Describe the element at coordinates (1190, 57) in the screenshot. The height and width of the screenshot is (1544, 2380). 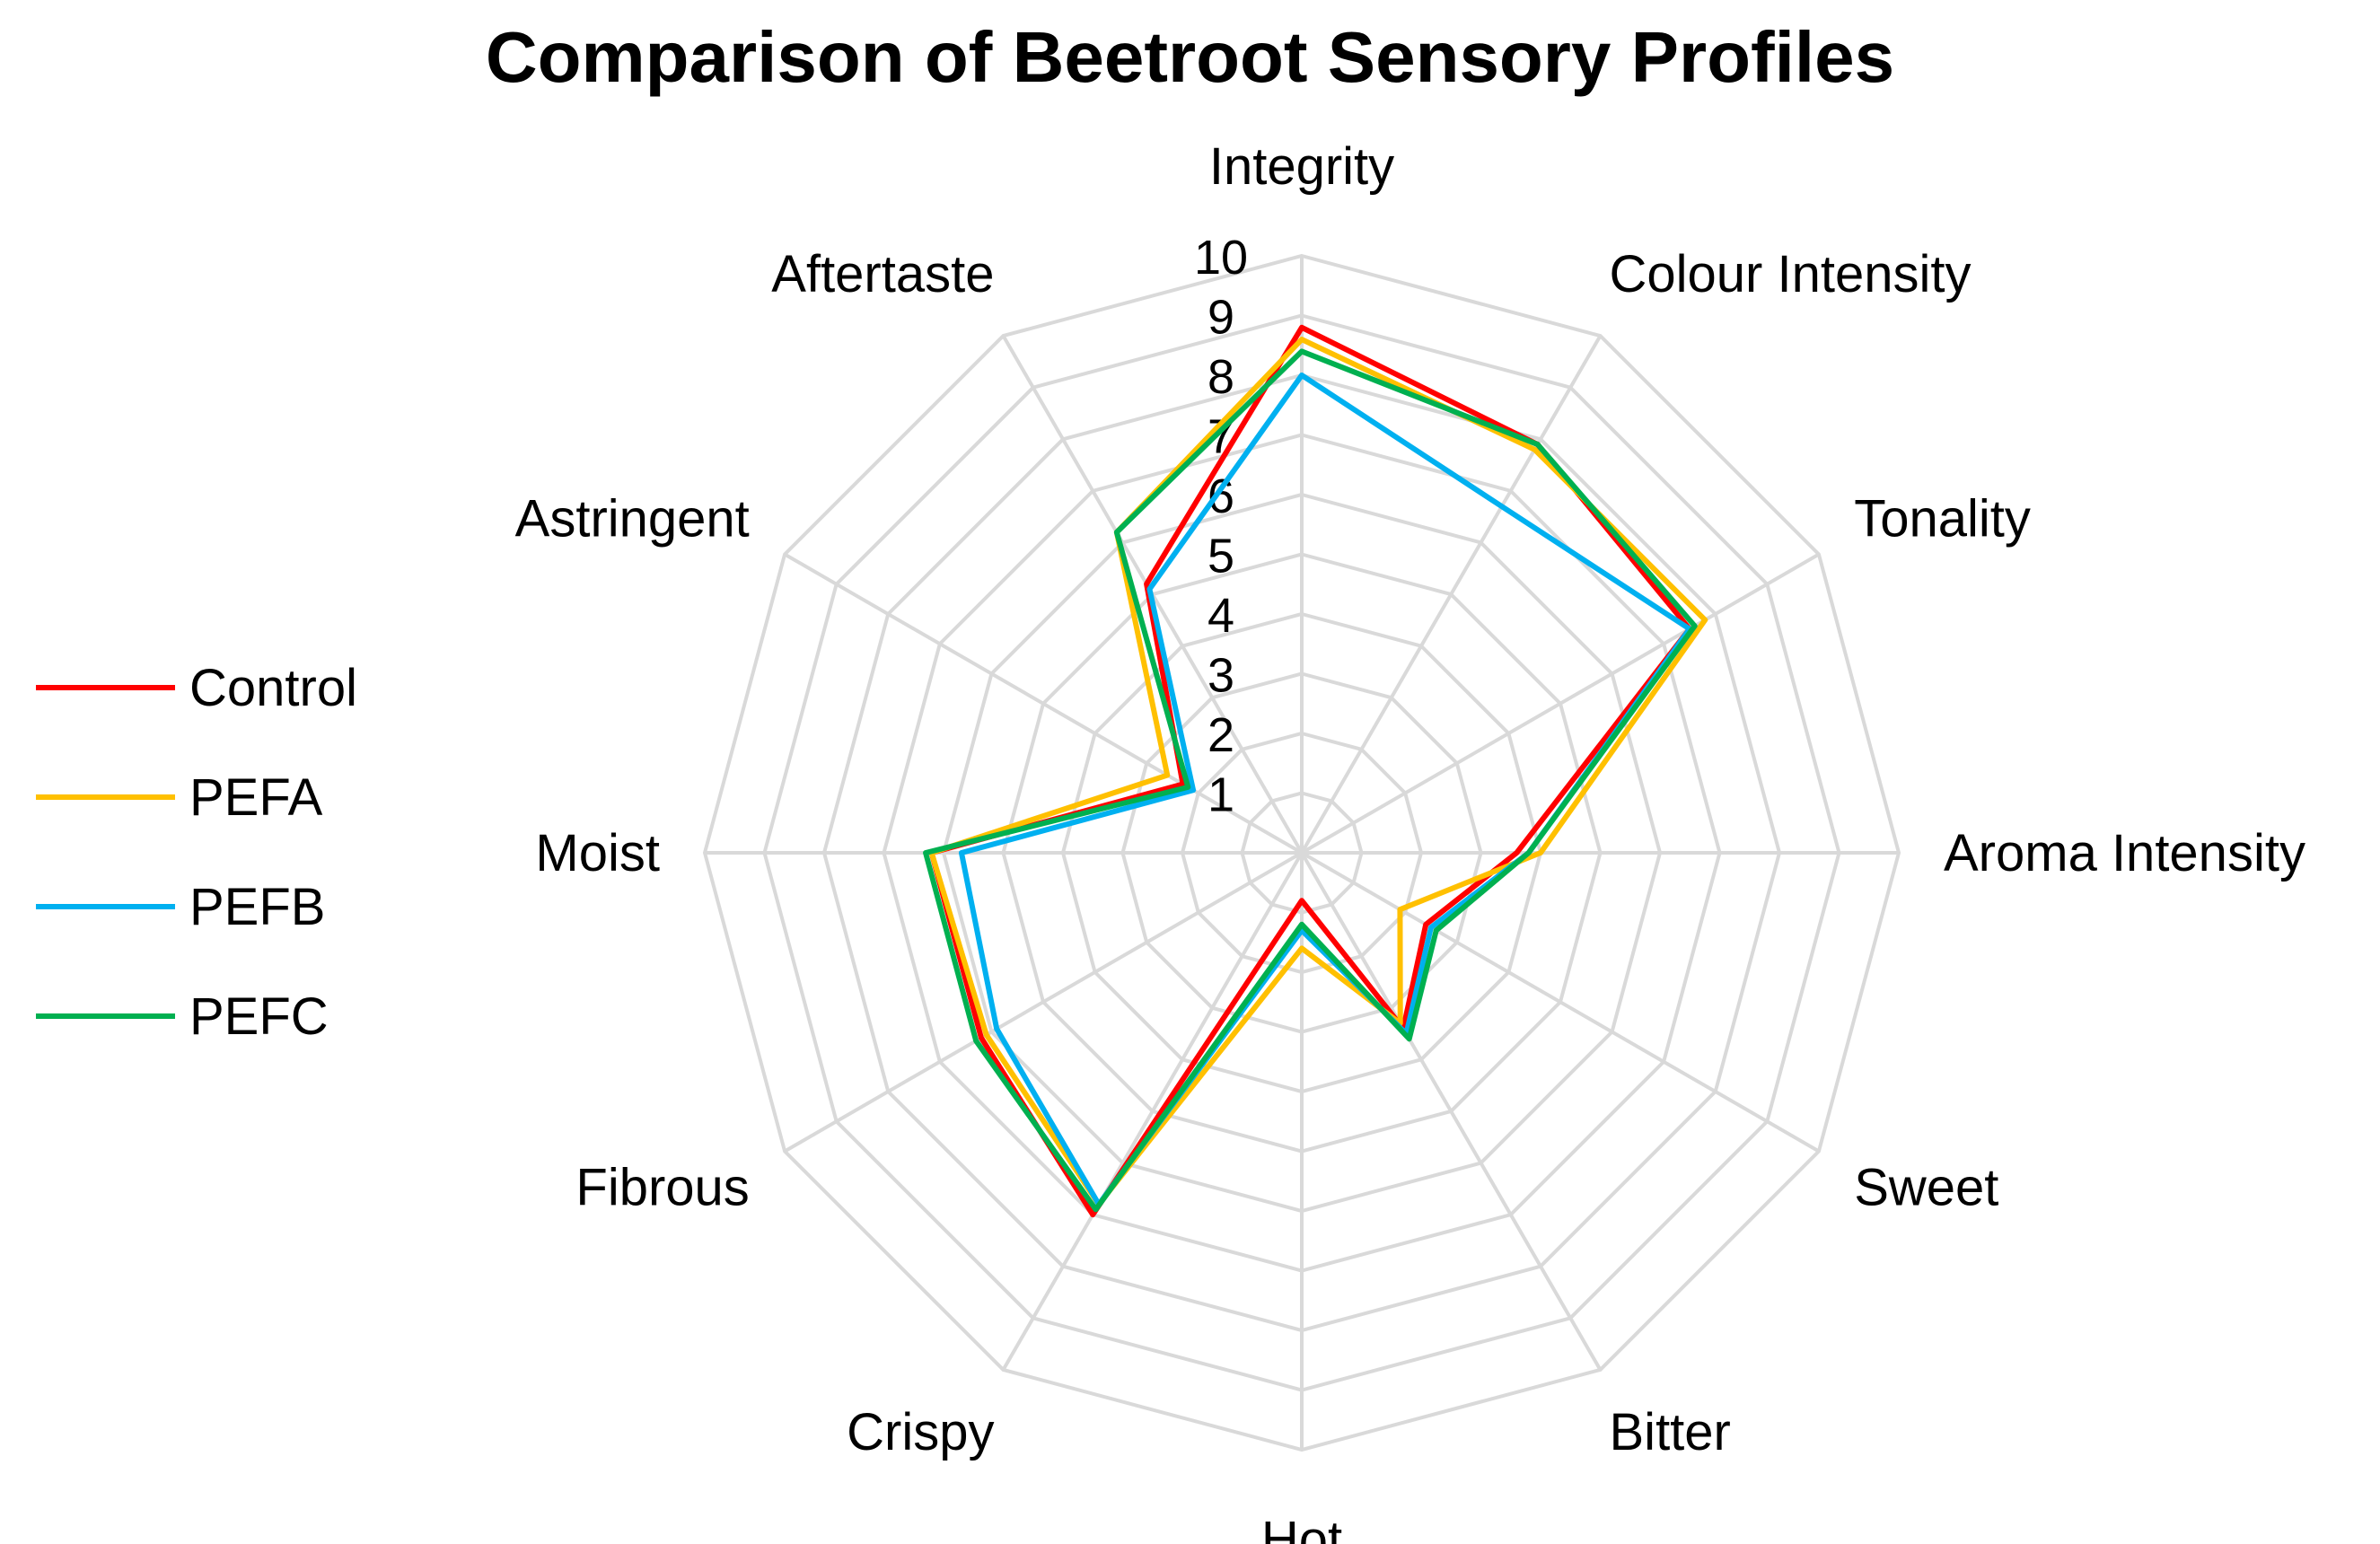
I see `chart-title: Comparison of Beetroot Sensory Profiles` at that location.